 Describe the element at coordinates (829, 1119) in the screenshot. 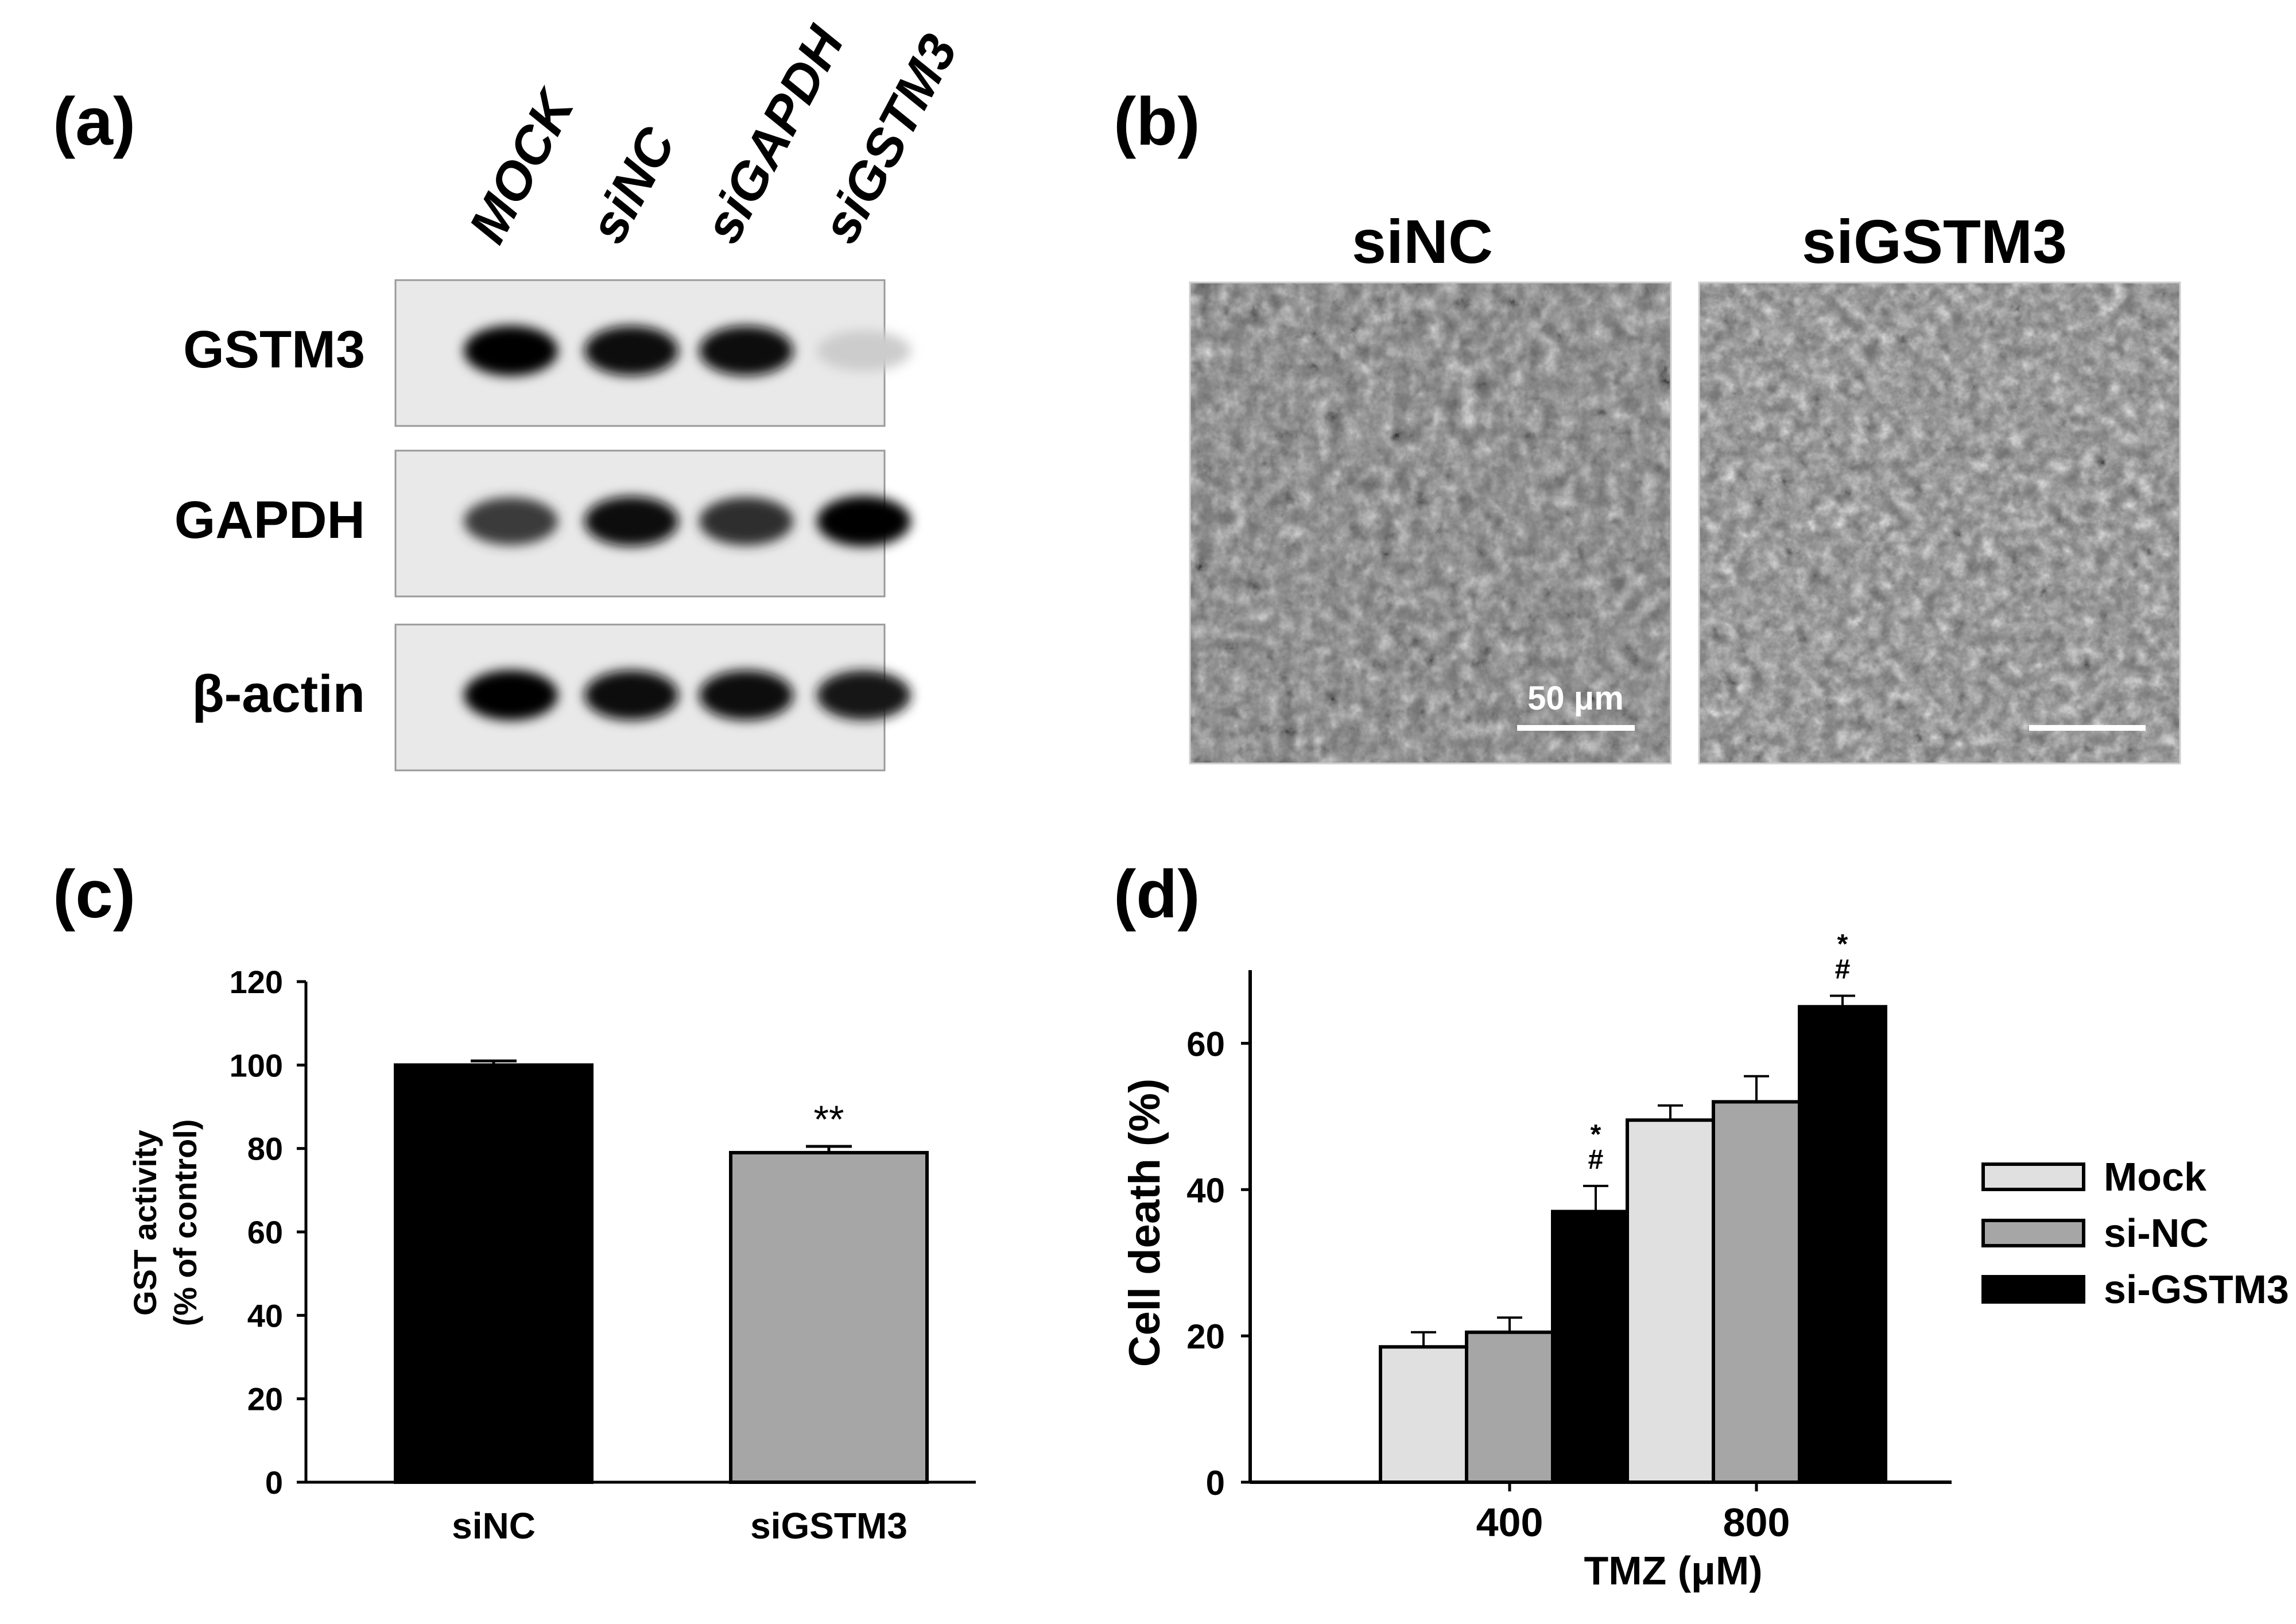

I see `chart-c-significance: **` at that location.